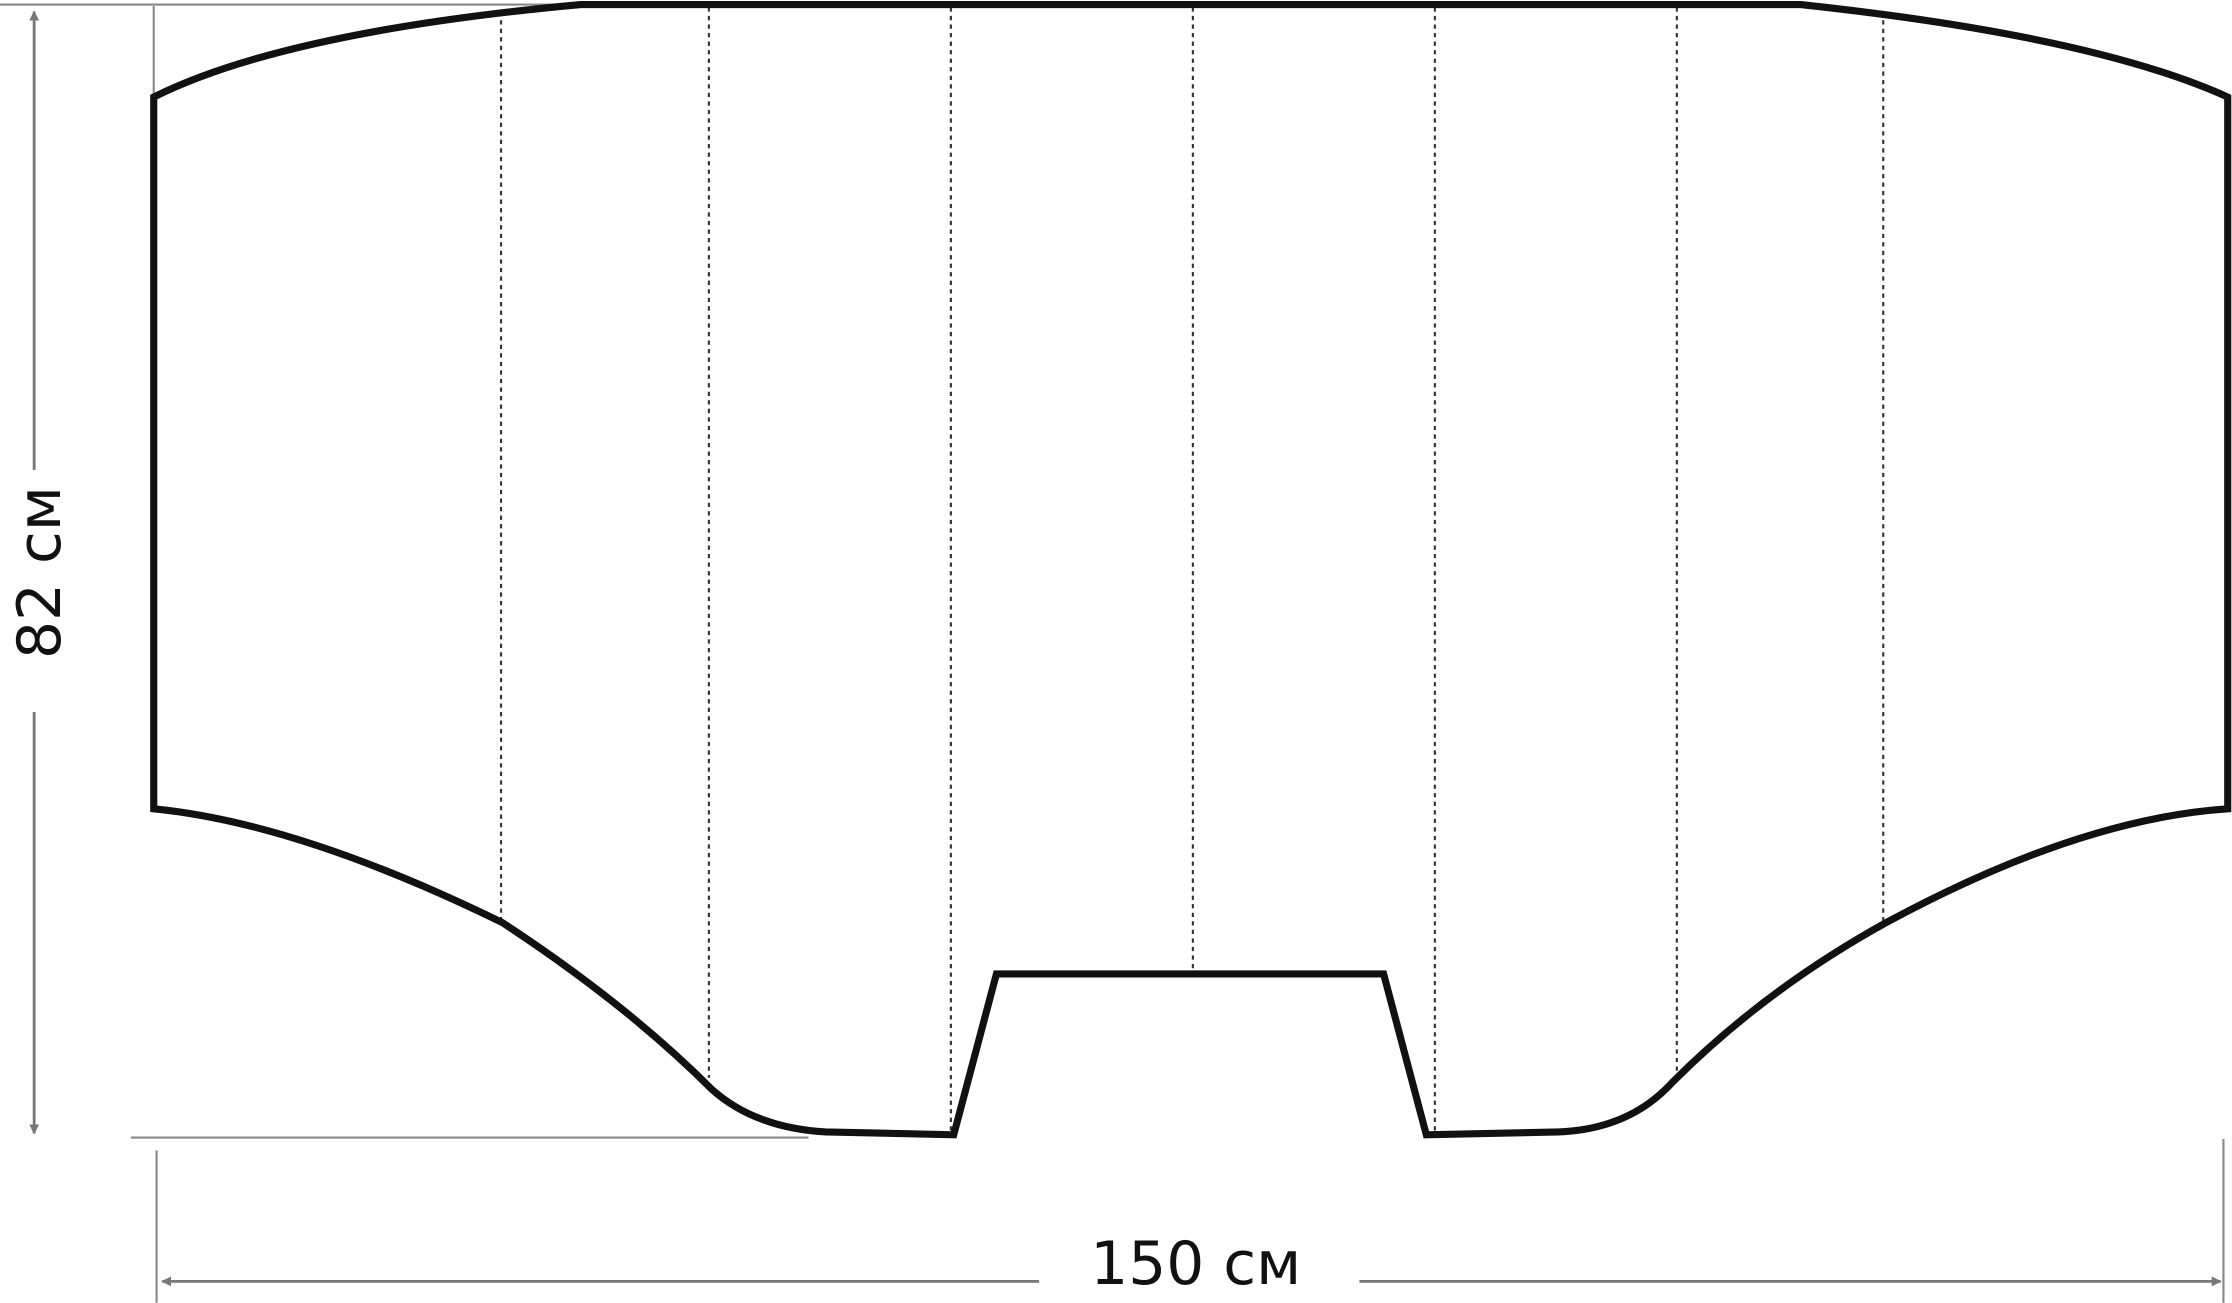 The width and height of the screenshot is (2232, 1303). Describe the element at coordinates (40, 572) in the screenshot. I see `height-label: 82 см` at that location.